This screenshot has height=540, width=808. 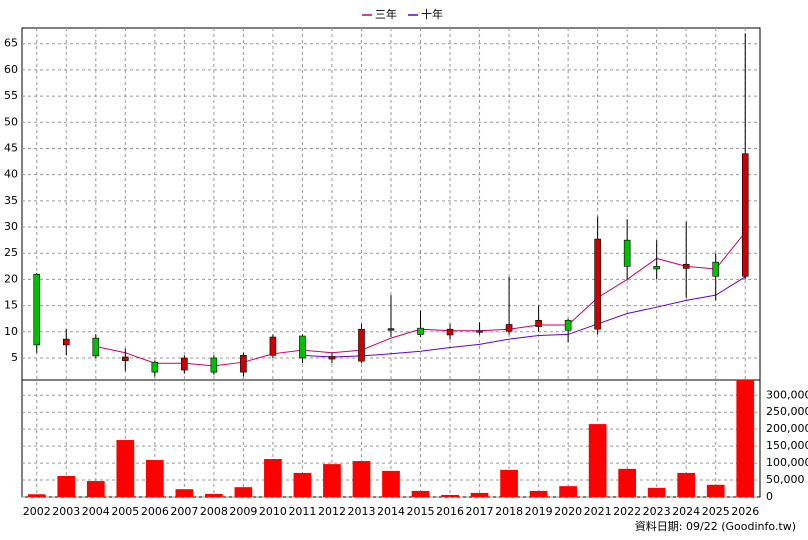 I want to click on y-tick-label: 55, so click(x=11, y=95).